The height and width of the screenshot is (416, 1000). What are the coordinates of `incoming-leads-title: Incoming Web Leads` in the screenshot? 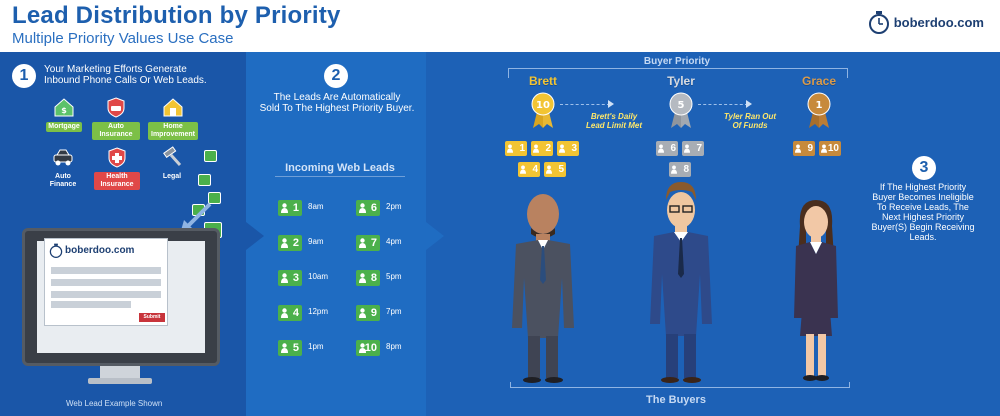 It's located at (340, 168).